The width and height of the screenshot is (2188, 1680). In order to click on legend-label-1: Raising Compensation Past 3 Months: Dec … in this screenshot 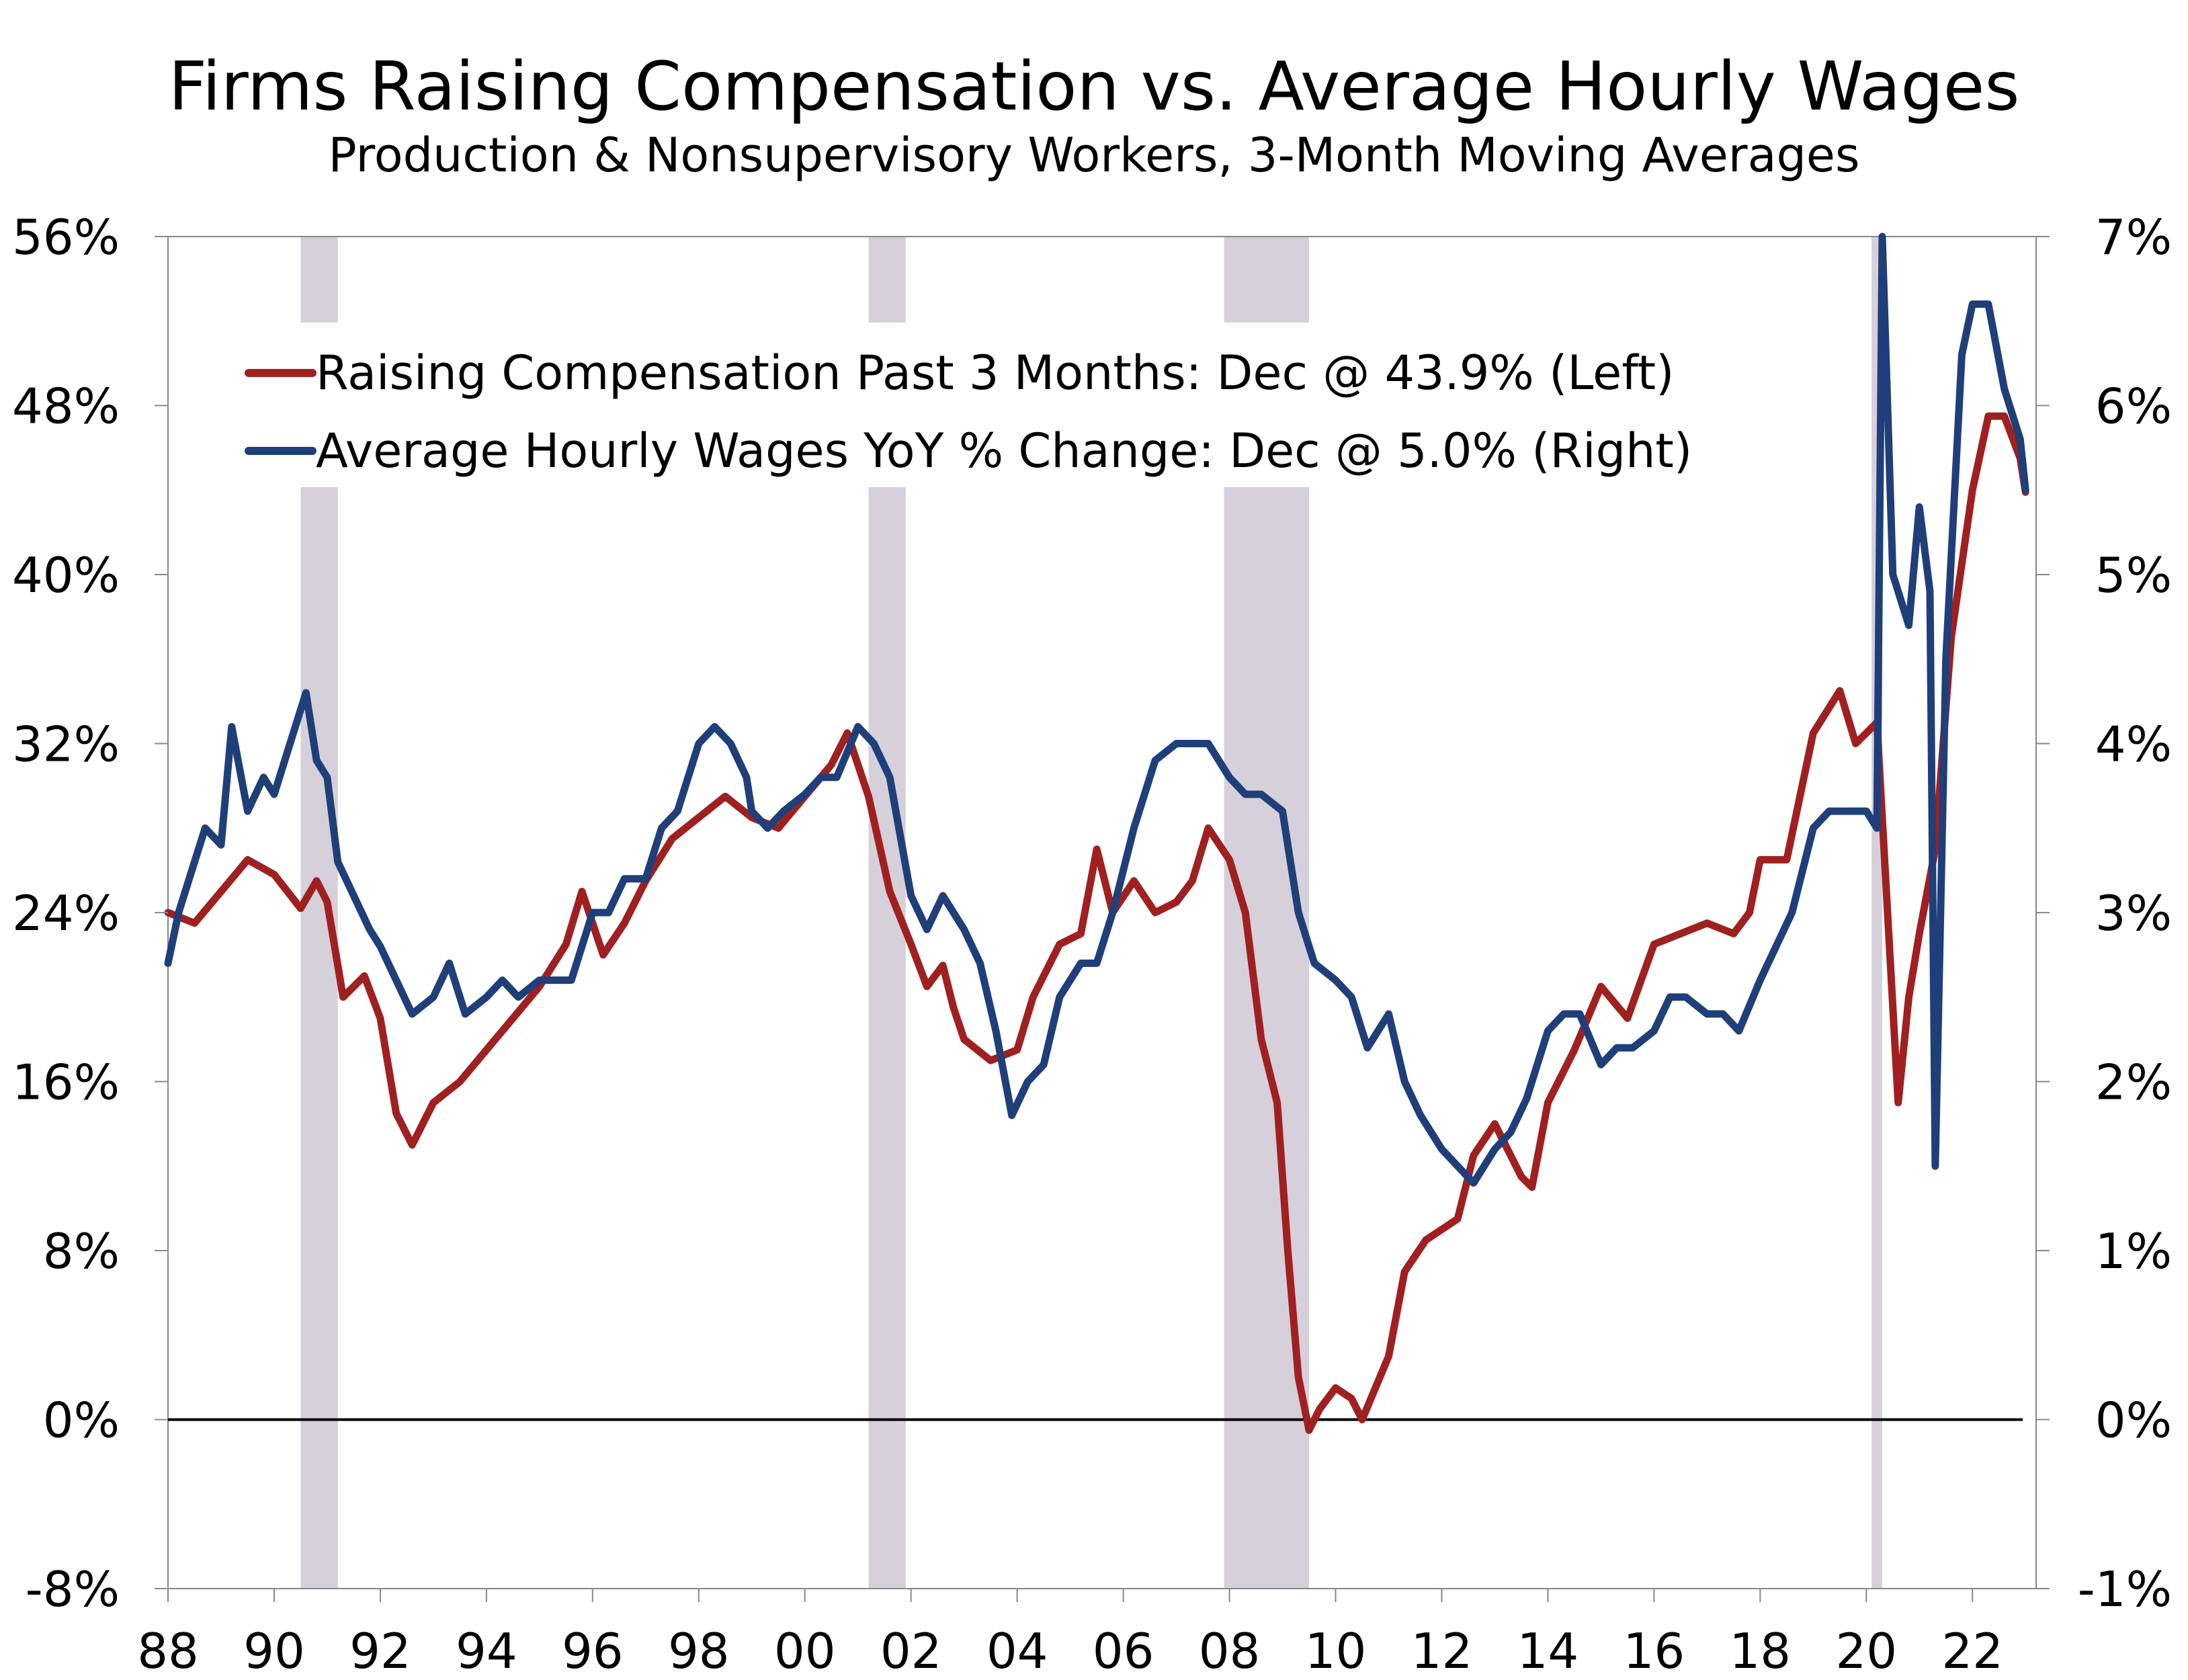, I will do `click(995, 373)`.